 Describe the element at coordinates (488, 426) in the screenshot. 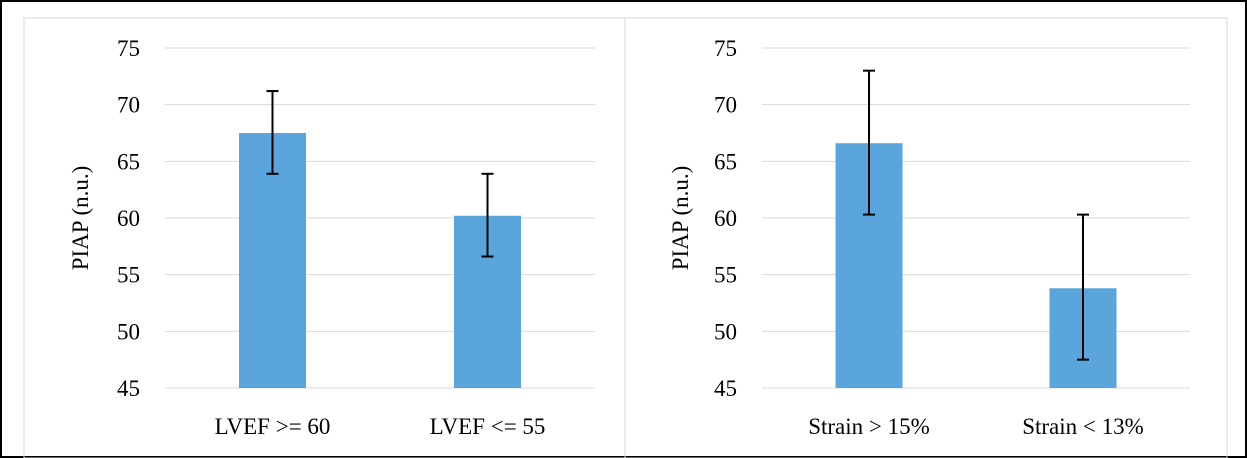

I see `x-category-label: LVEF <= 55` at that location.